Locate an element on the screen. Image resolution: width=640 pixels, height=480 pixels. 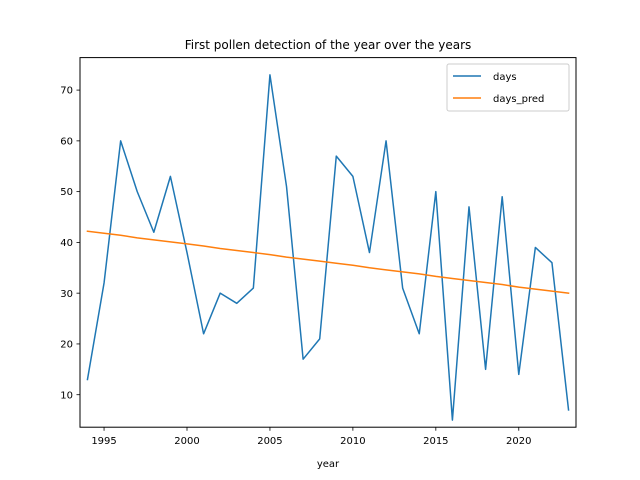
y-tick-label: 10 is located at coordinates (66, 395).